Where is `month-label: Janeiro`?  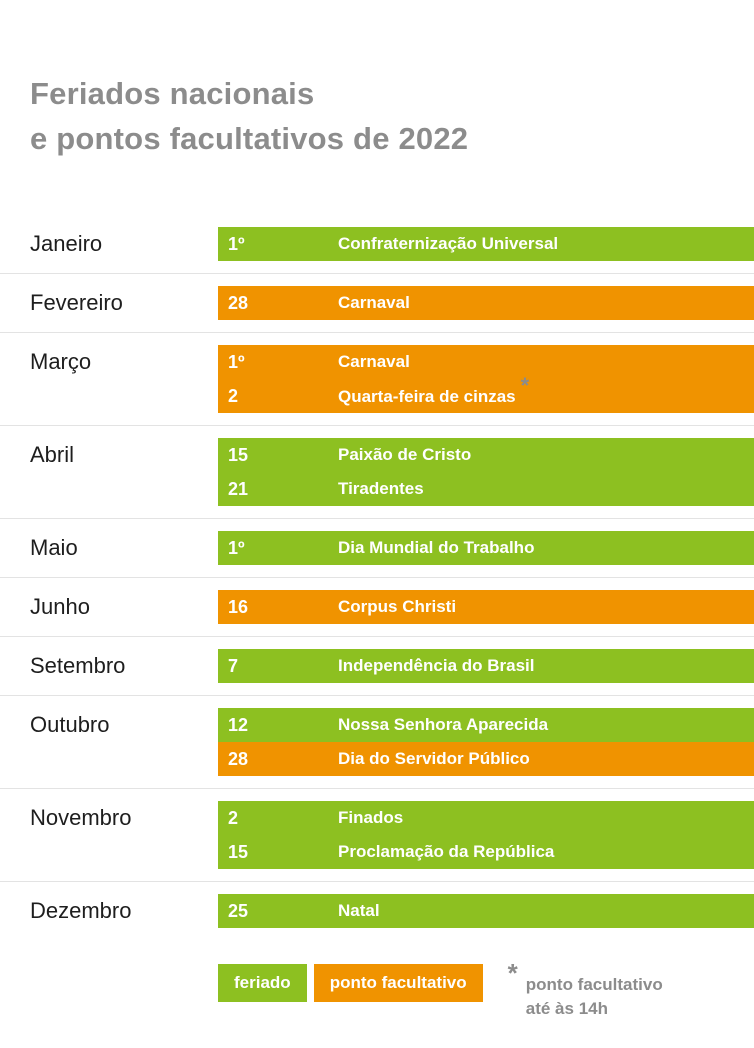 month-label: Janeiro is located at coordinates (66, 243).